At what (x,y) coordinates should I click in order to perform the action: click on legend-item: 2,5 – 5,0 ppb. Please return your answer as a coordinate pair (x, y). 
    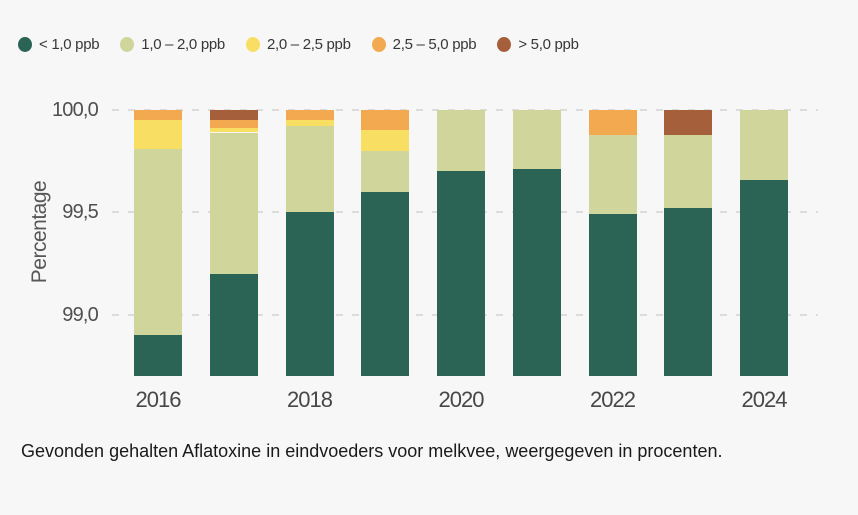
    Looking at the image, I should click on (424, 44).